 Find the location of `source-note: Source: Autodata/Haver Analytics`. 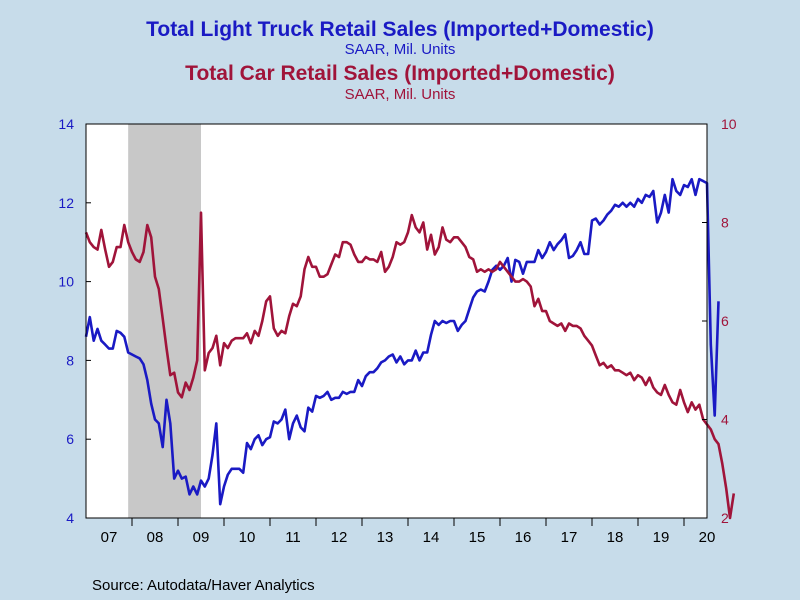

source-note: Source: Autodata/Haver Analytics is located at coordinates (203, 585).